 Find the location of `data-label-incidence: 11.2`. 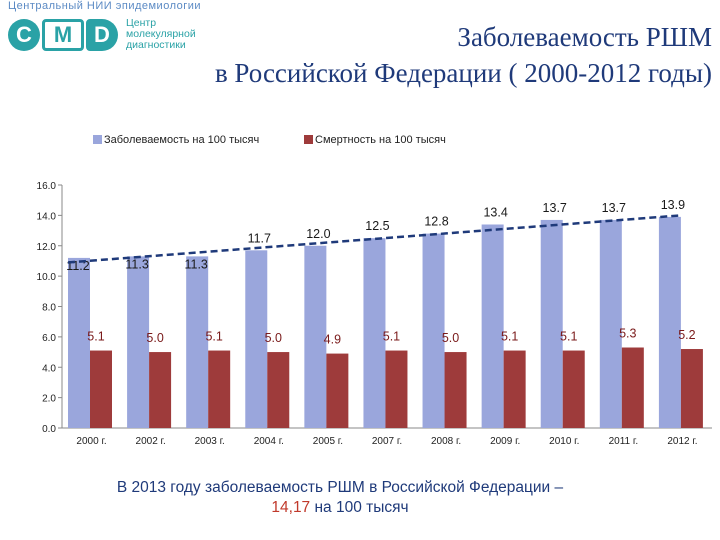

data-label-incidence: 11.2 is located at coordinates (77, 266).